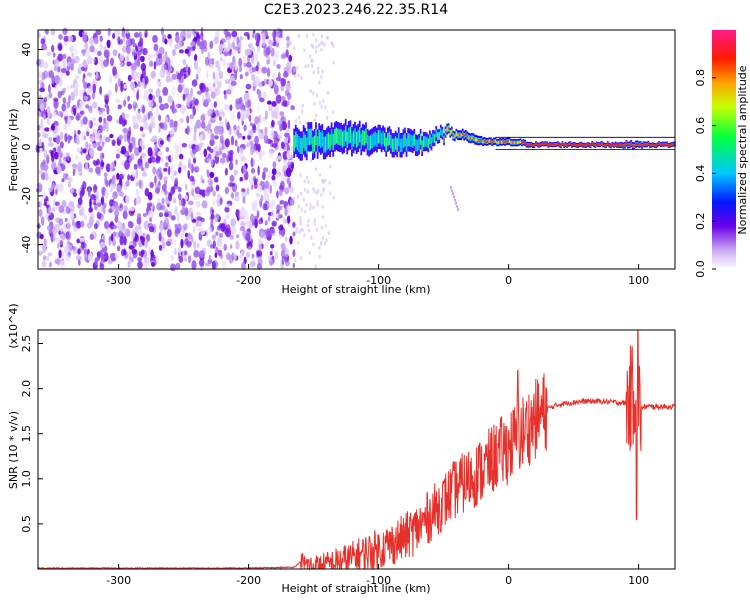 The image size is (750, 600). What do you see at coordinates (31, 434) in the screenshot?
I see `snr-y-ticks: 0.5 1.0 1.5 2.0 2.5` at bounding box center [31, 434].